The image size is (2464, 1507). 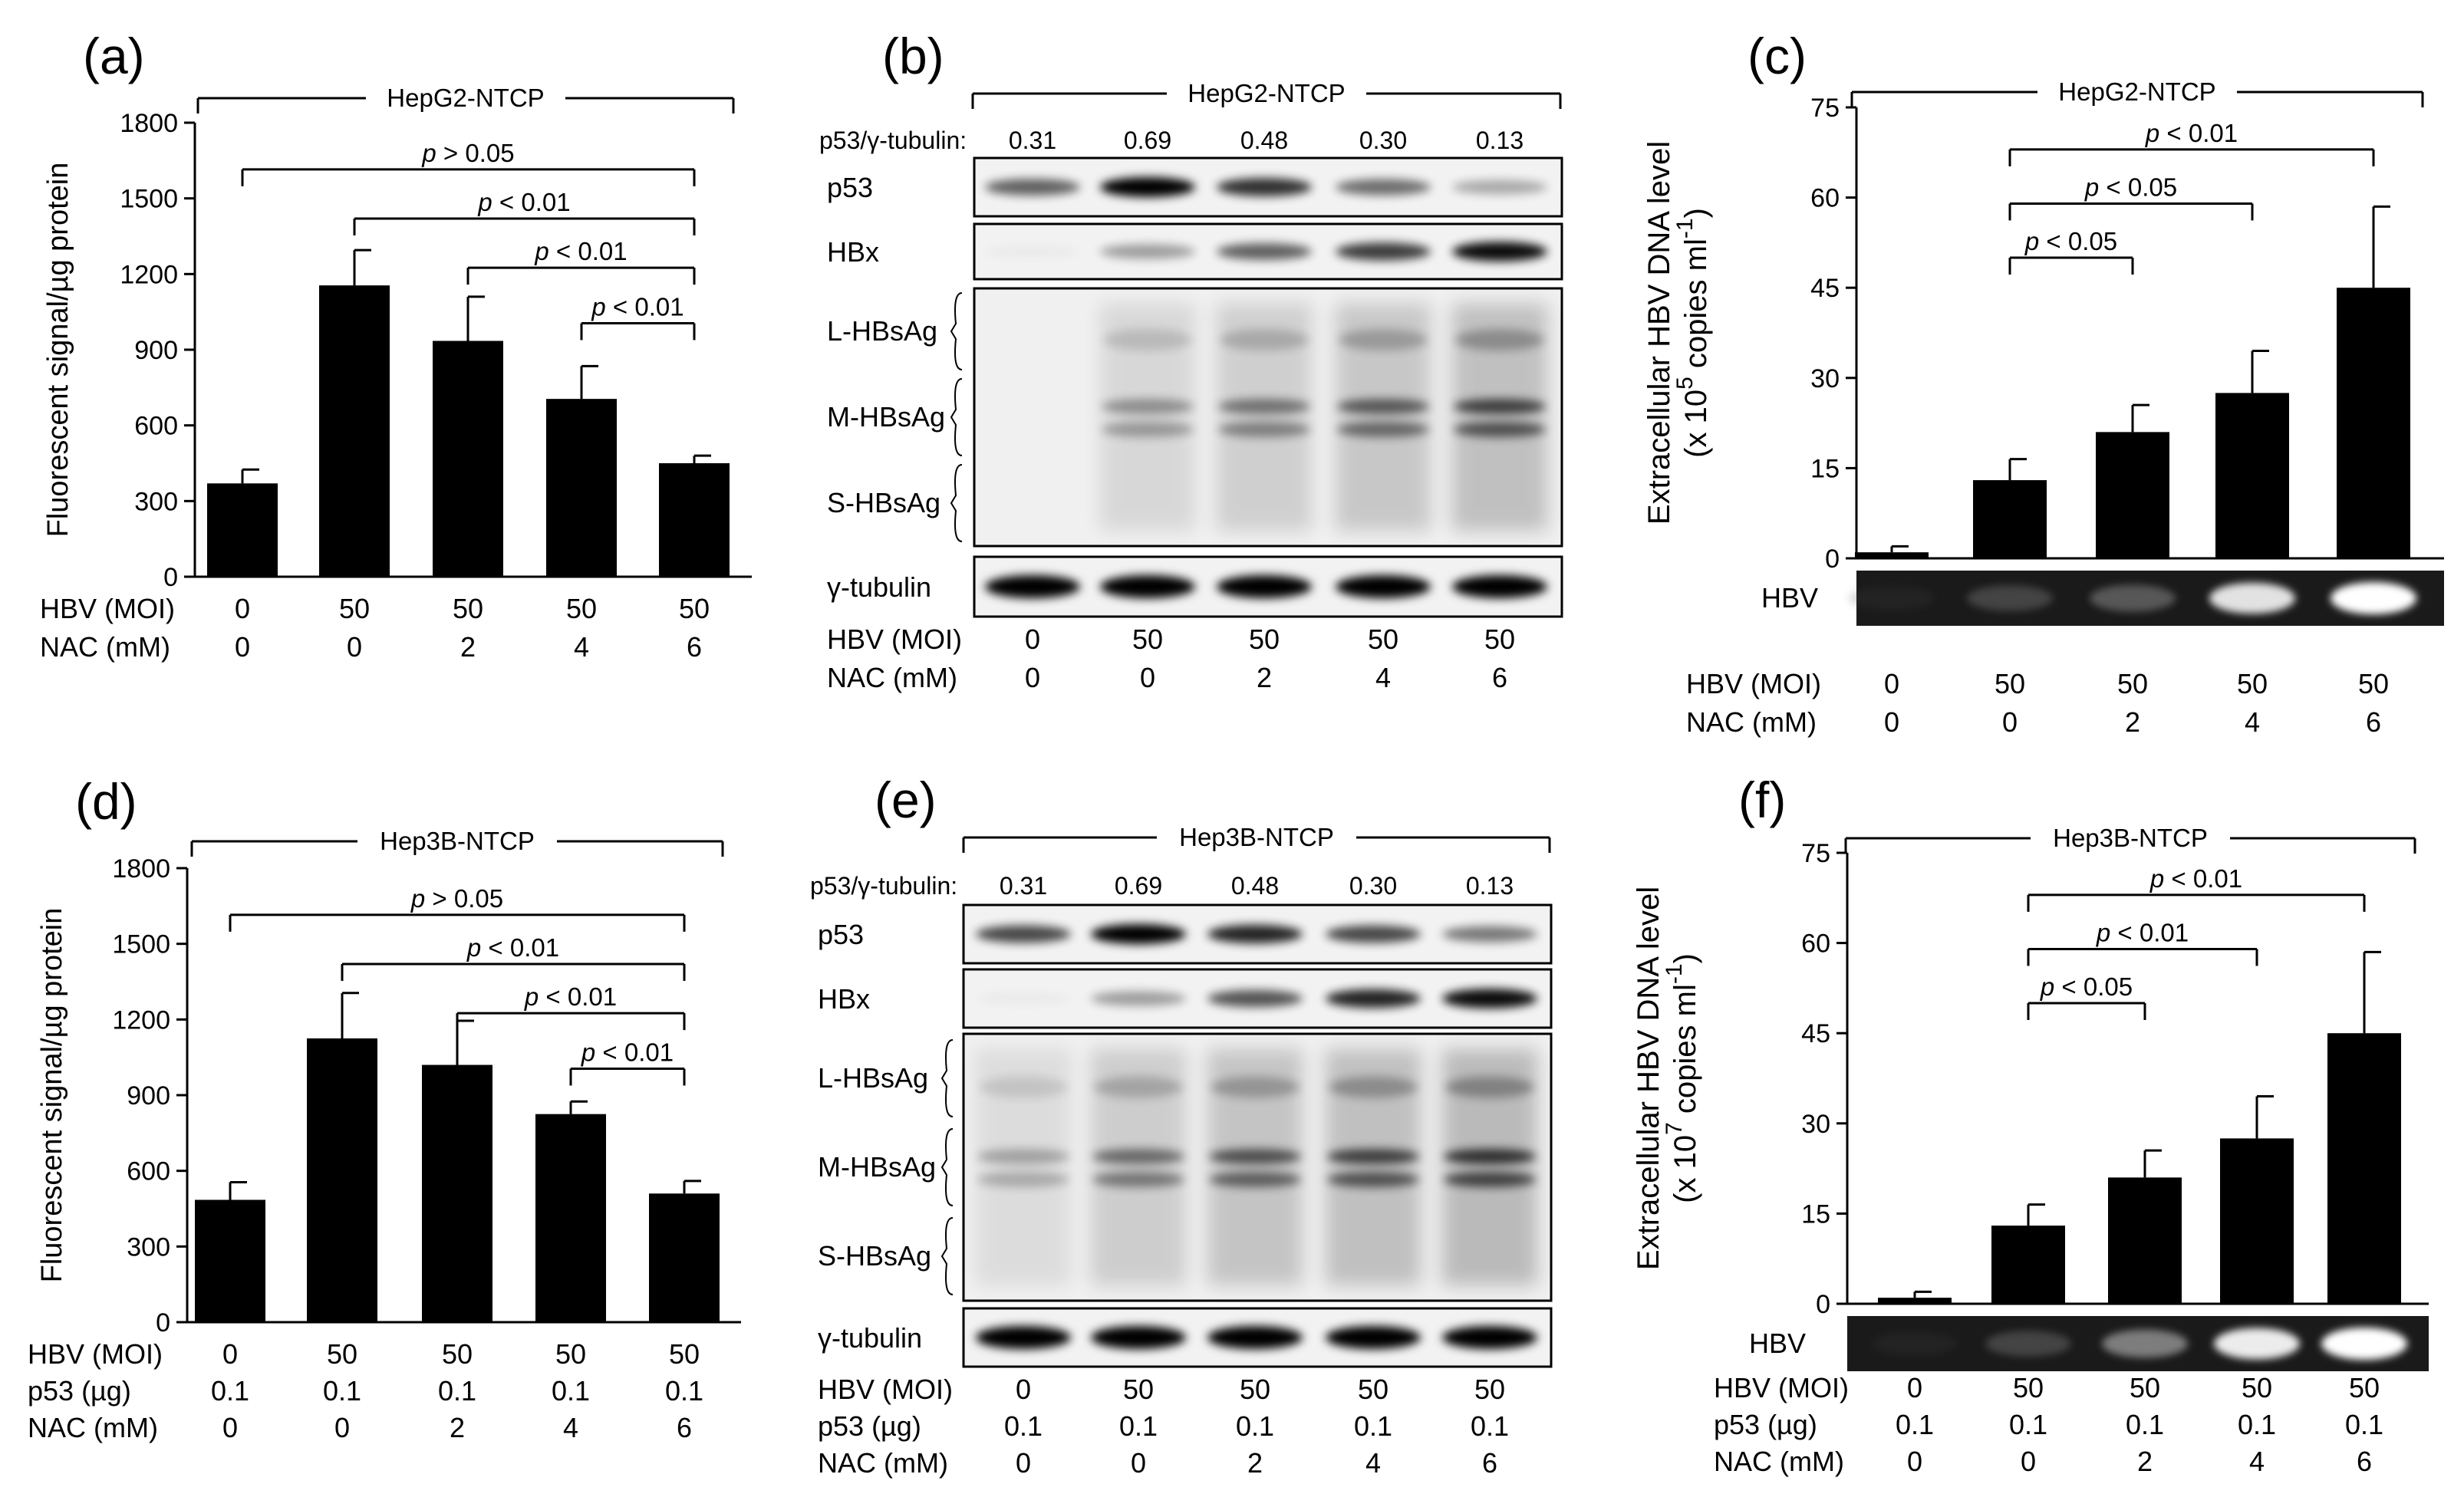 I want to click on gel-label: HBV, so click(x=1789, y=598).